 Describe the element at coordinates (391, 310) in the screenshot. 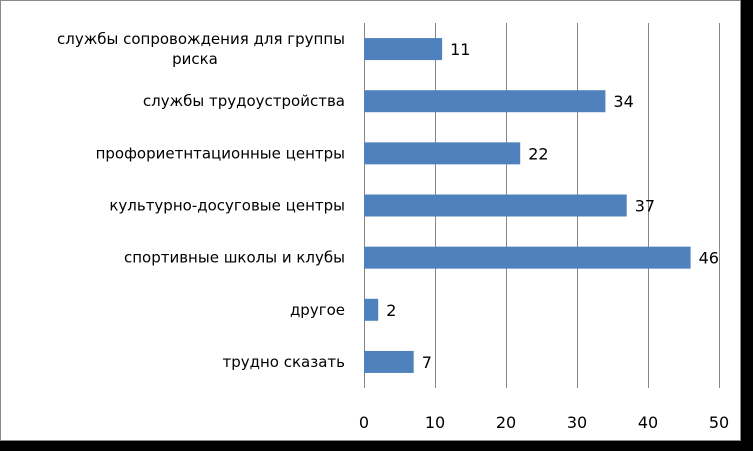

I see `data-label: 2` at that location.